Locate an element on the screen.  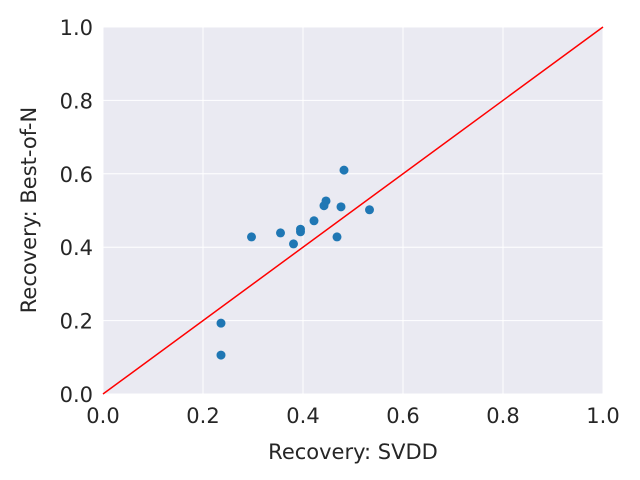
y-tick-labels: 0.0 0.2 0.4 0.6 0.8 1.0 is located at coordinates (76, 211).